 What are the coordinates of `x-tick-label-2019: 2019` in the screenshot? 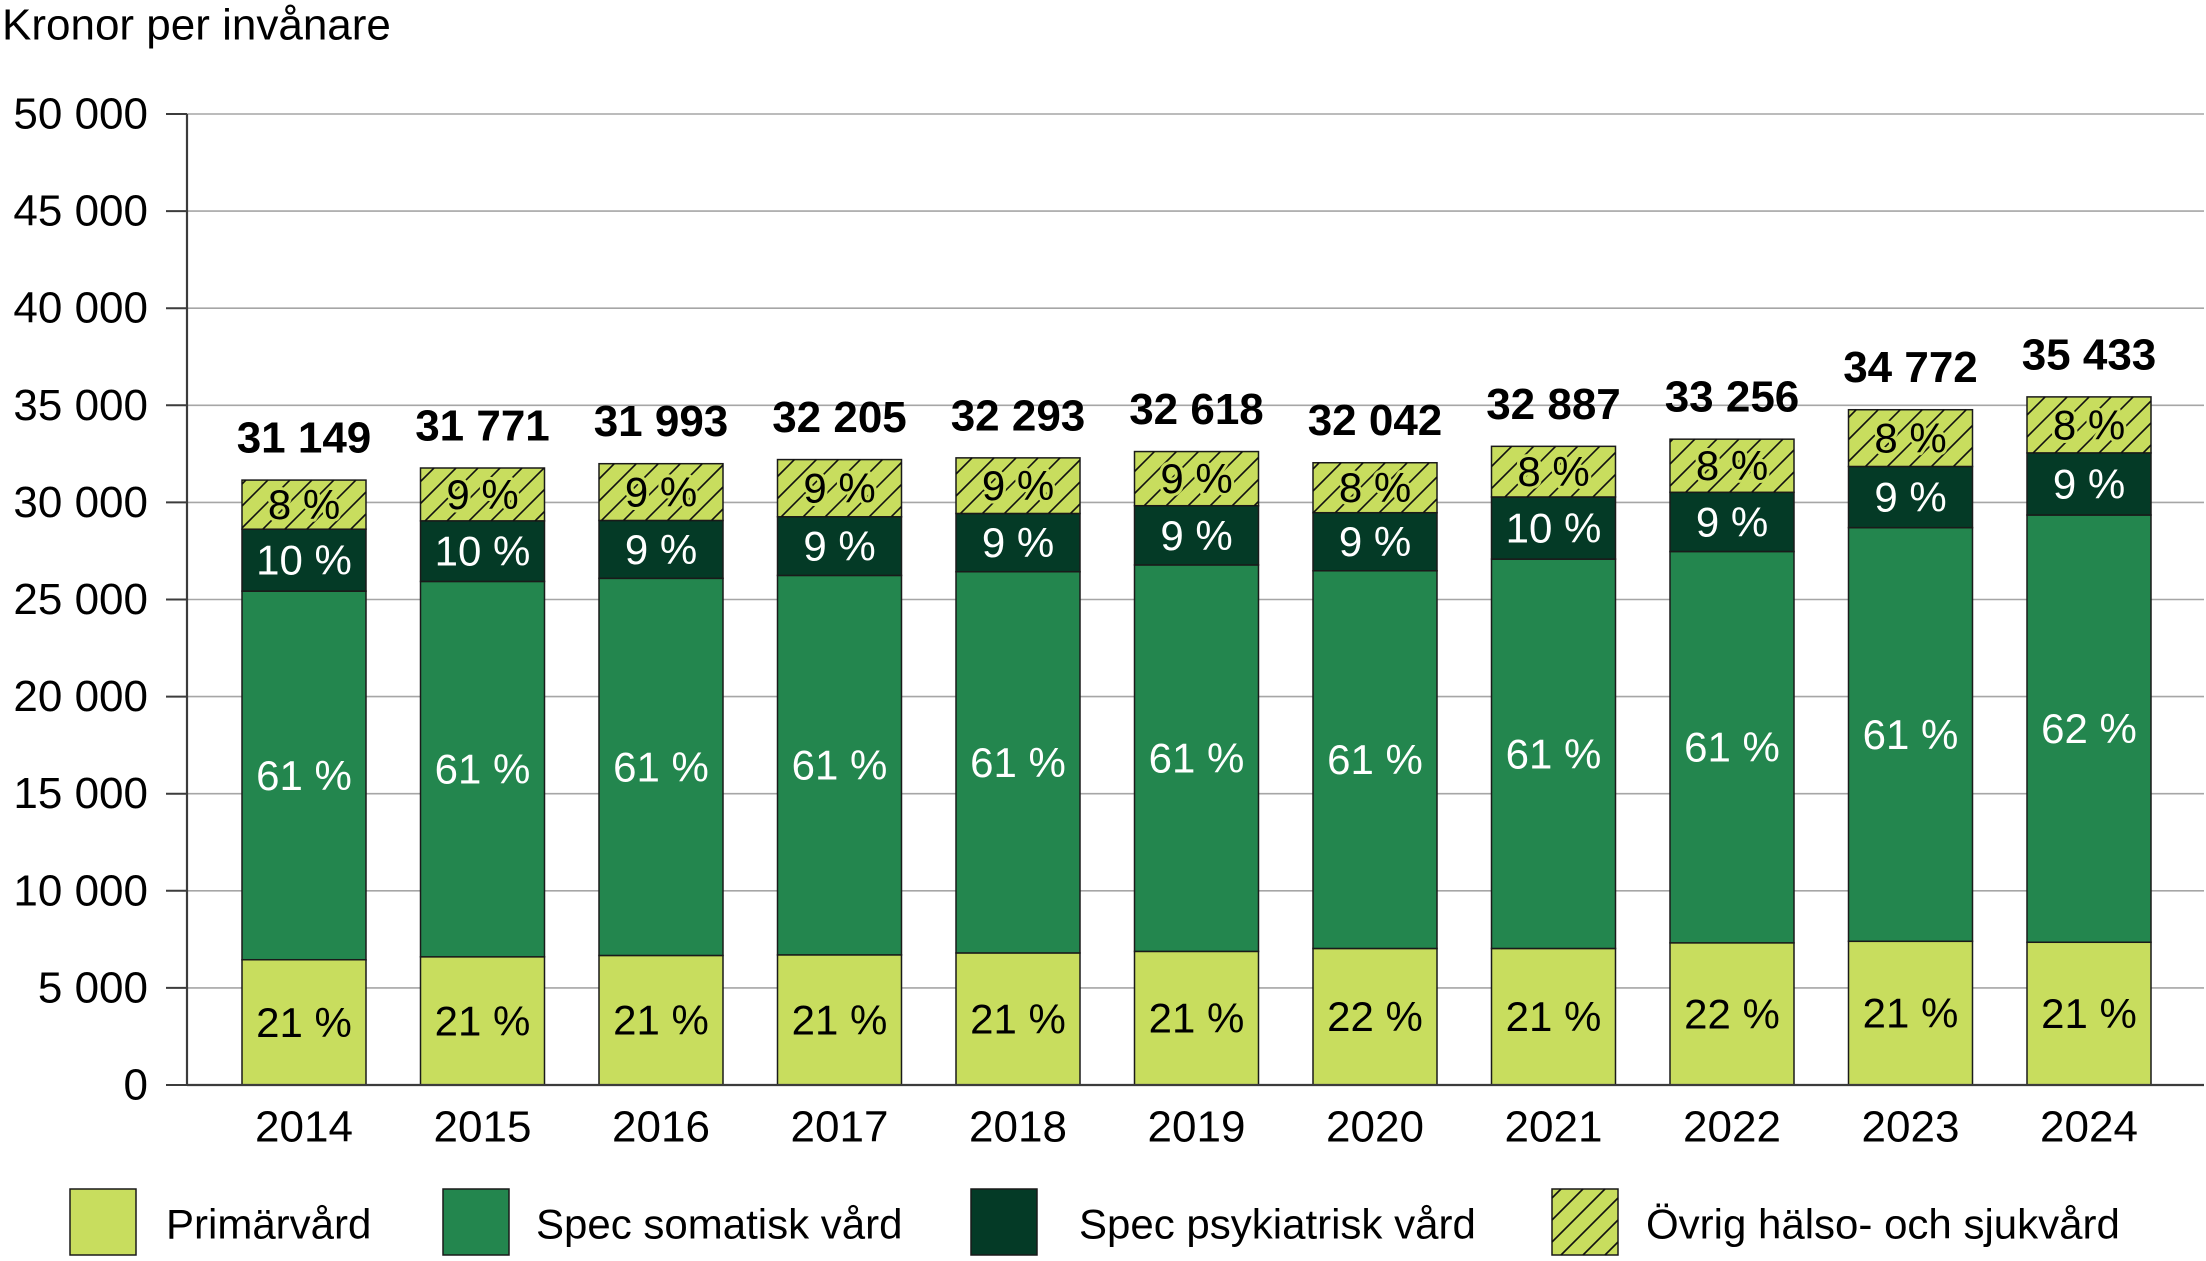 It's located at (1197, 1127).